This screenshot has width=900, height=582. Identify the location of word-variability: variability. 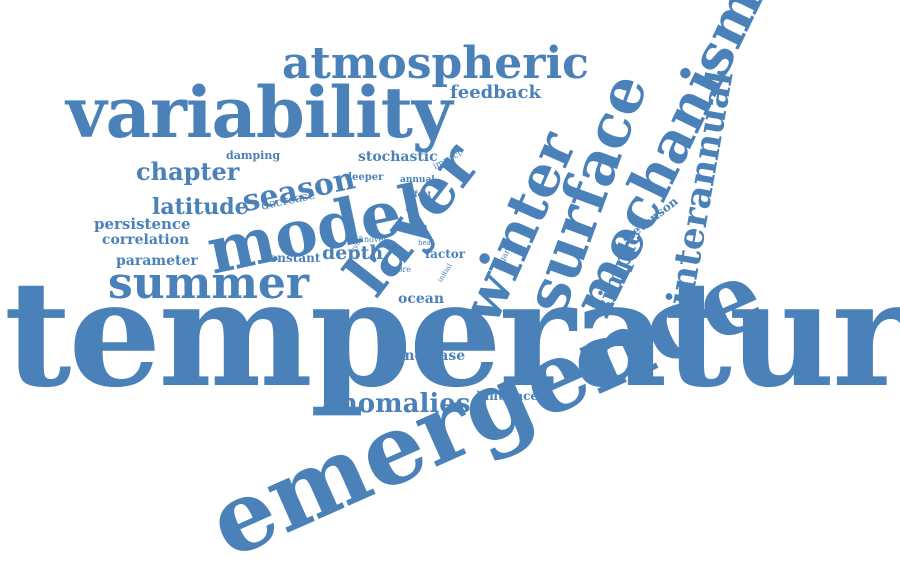
(259, 112).